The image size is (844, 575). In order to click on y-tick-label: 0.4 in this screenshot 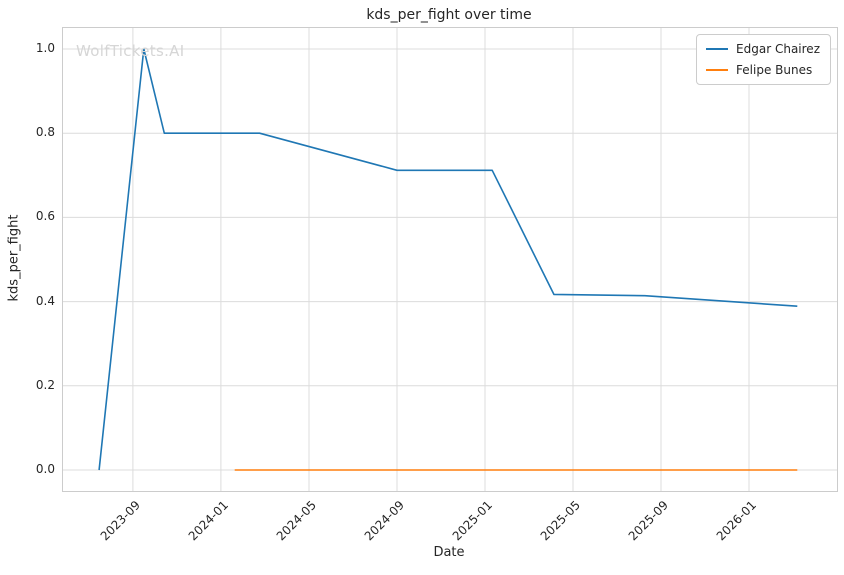, I will do `click(45, 300)`.